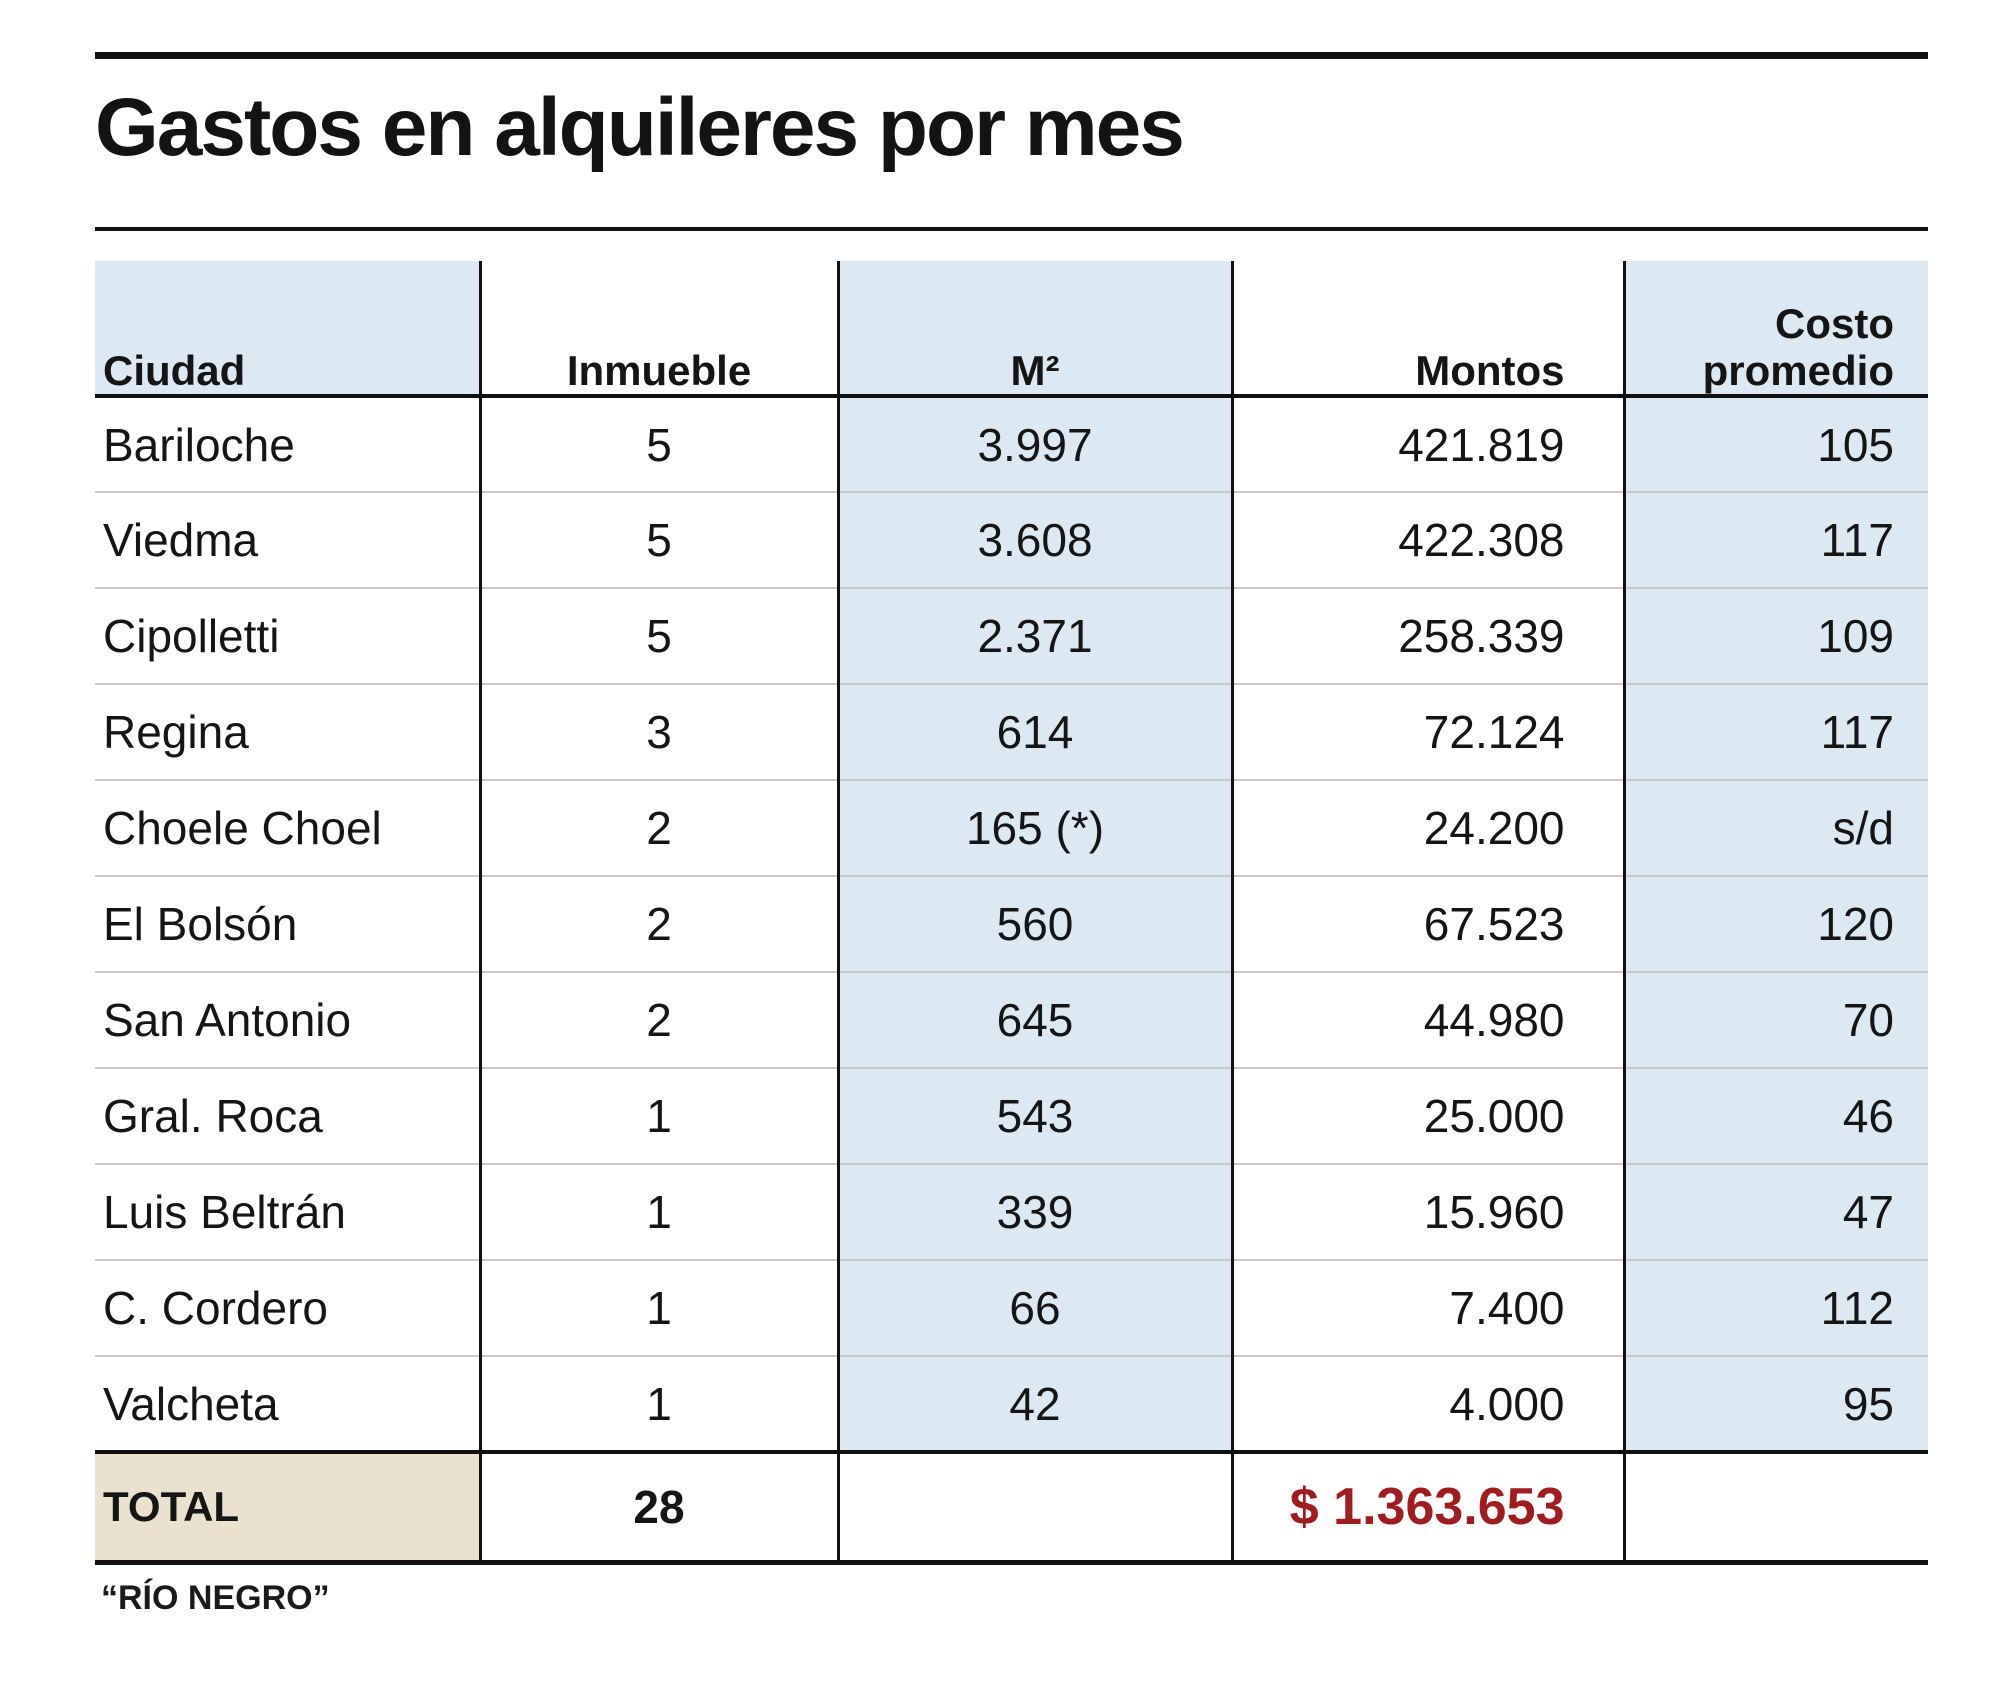 The width and height of the screenshot is (2000, 1686). What do you see at coordinates (1775, 1213) in the screenshot?
I see `cell-costo-promedio: 47` at bounding box center [1775, 1213].